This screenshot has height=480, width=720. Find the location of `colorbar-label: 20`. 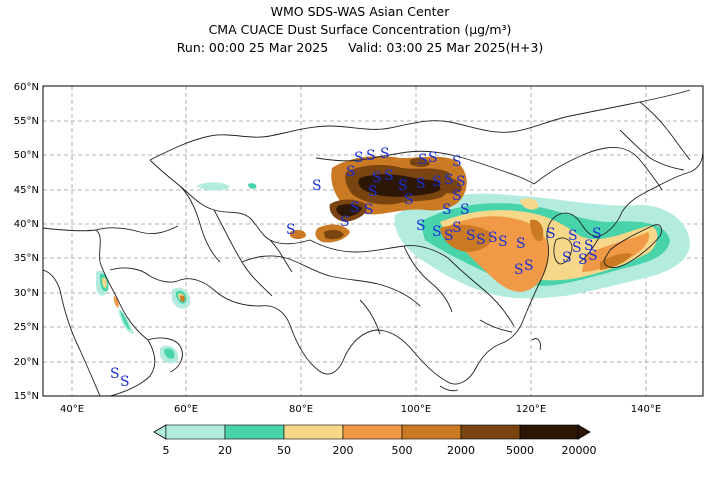

colorbar-label: 20 is located at coordinates (225, 450).